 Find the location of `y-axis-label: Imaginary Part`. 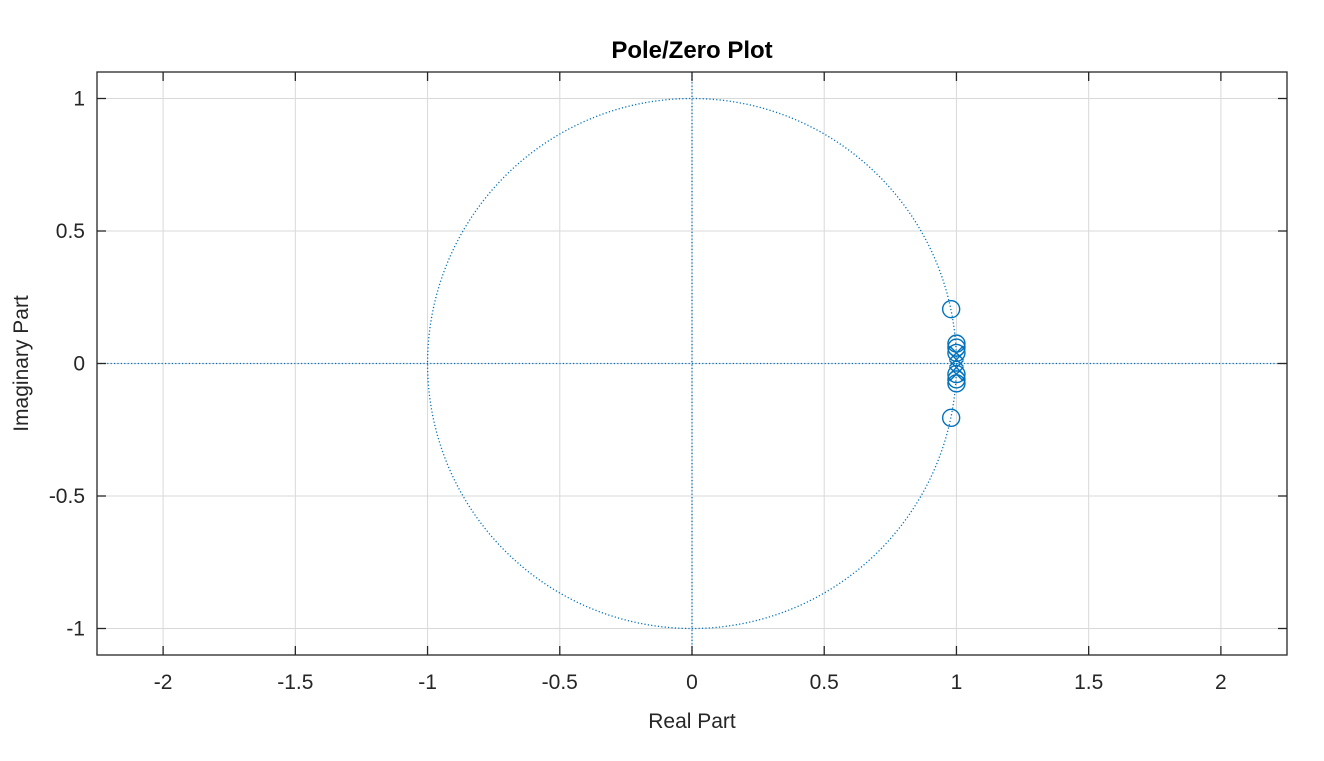

y-axis-label: Imaginary Part is located at coordinates (21, 363).